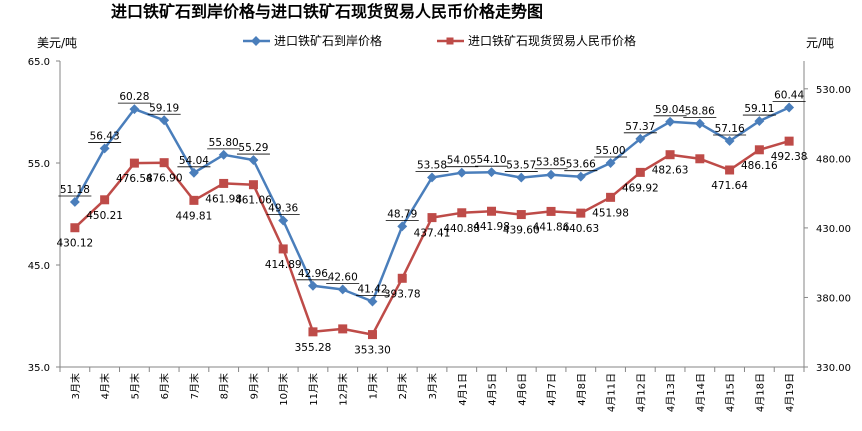 Image resolution: width=862 pixels, height=431 pixels. What do you see at coordinates (283, 265) in the screenshot?
I see `data-label: 414.89` at bounding box center [283, 265].